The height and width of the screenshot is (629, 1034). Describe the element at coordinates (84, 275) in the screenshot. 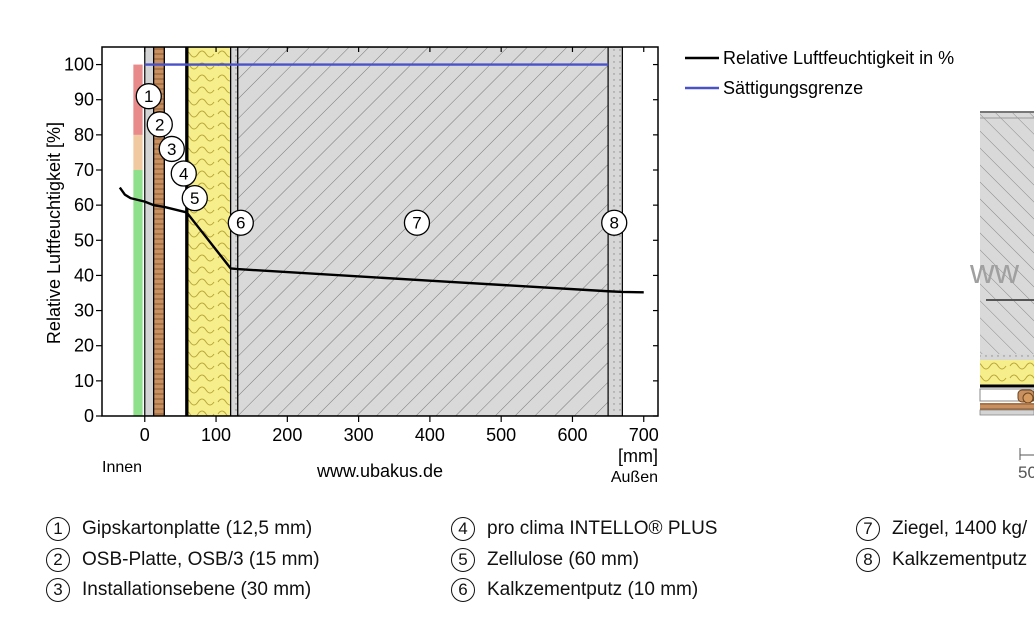

I see `y-tick-label: 40` at that location.